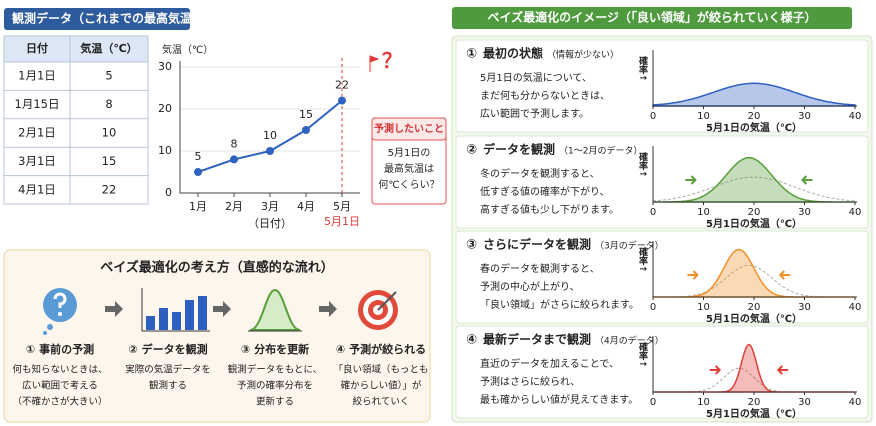 The image size is (876, 426). What do you see at coordinates (217, 268) in the screenshot?
I see `flow-title: ベイズ最適化の考え方（直感的な流れ）` at bounding box center [217, 268].